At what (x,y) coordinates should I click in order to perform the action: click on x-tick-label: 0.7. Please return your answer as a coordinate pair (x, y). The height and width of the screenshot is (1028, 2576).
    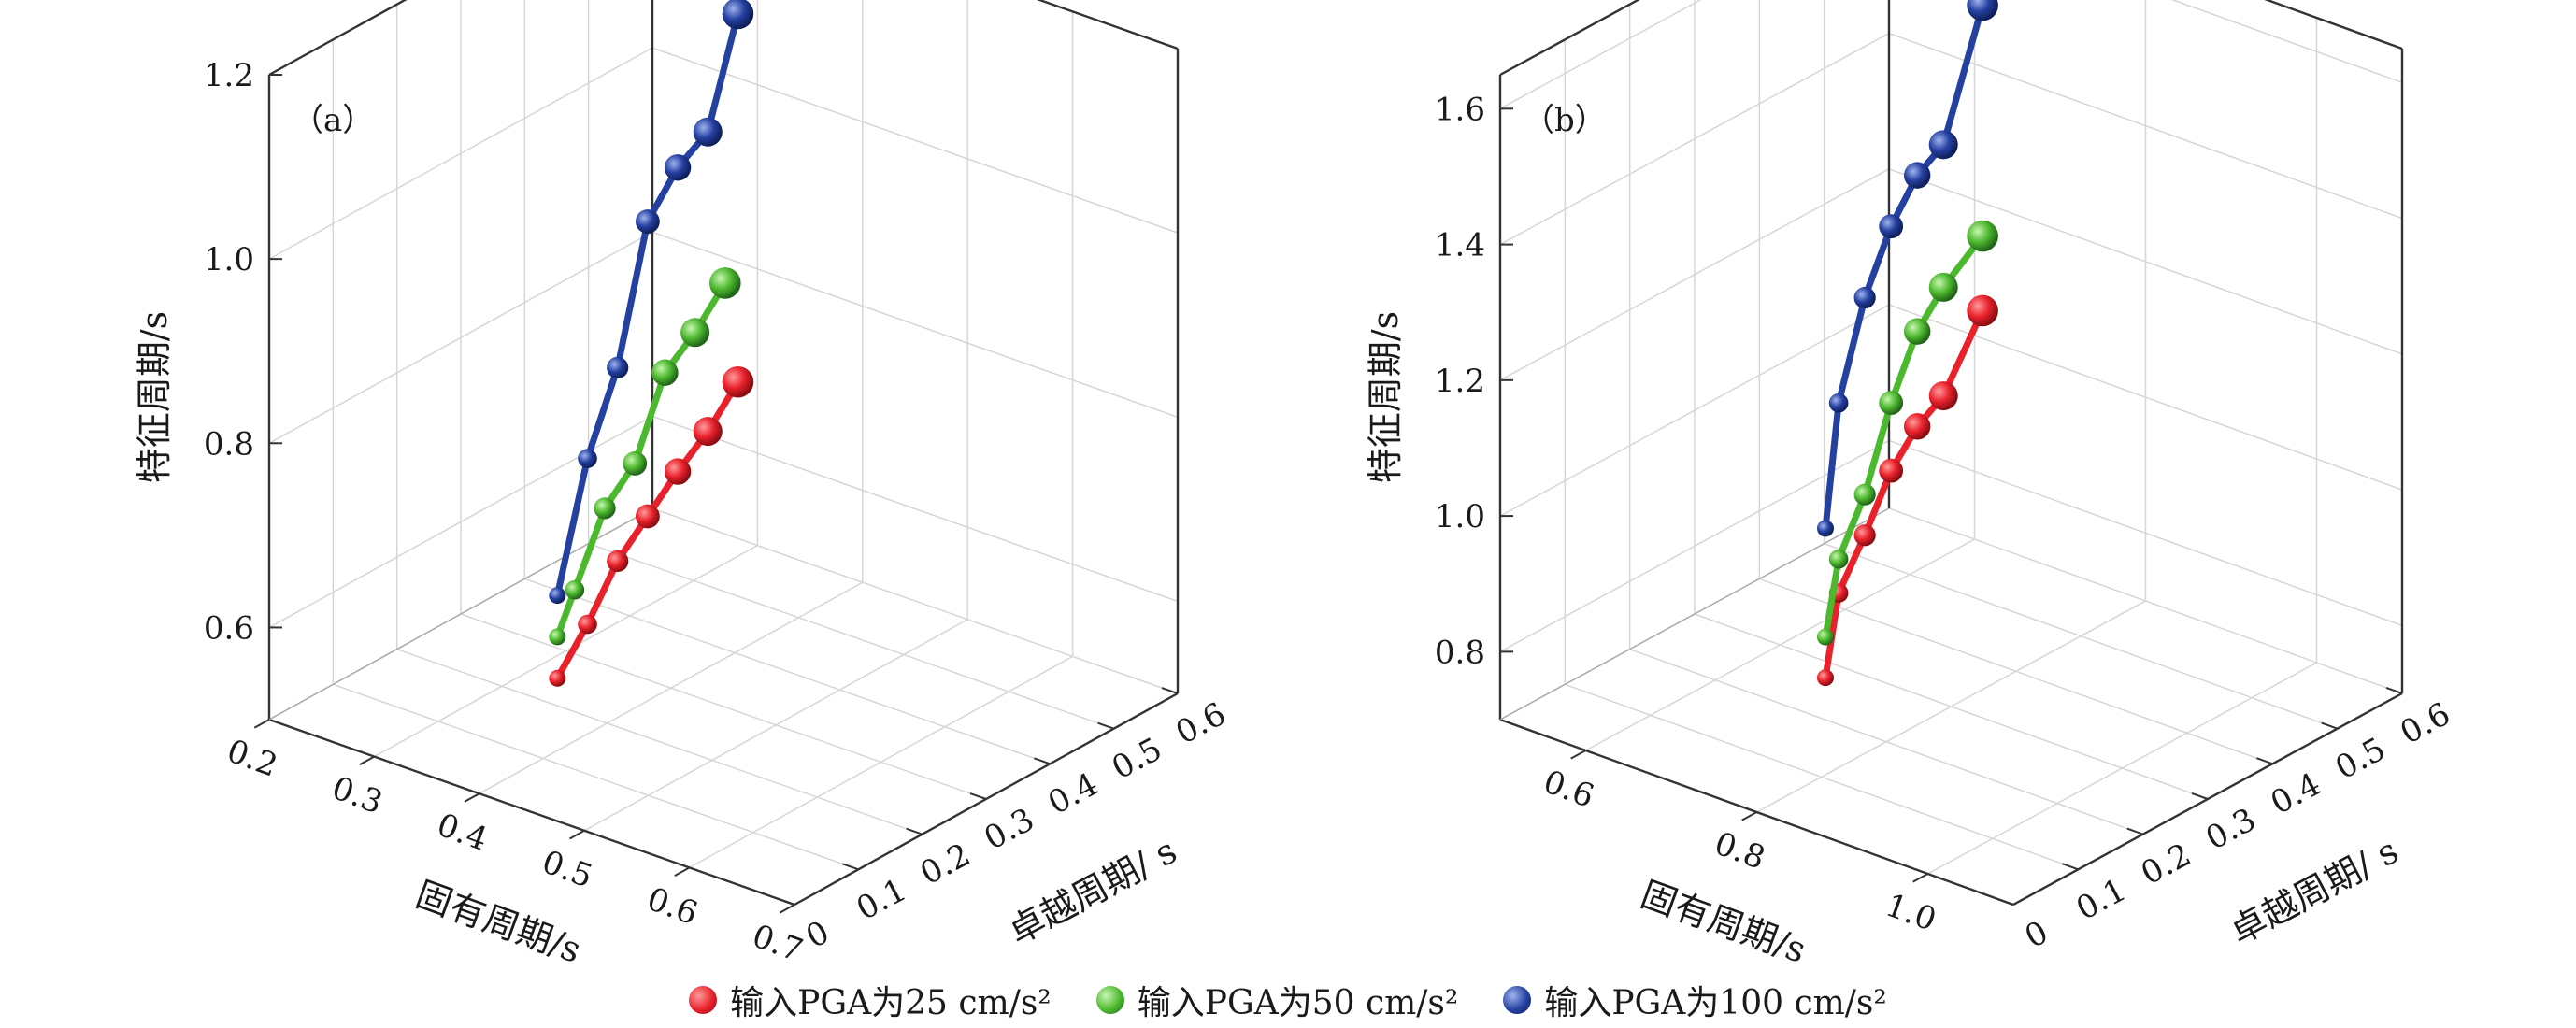
    Looking at the image, I should click on (778, 944).